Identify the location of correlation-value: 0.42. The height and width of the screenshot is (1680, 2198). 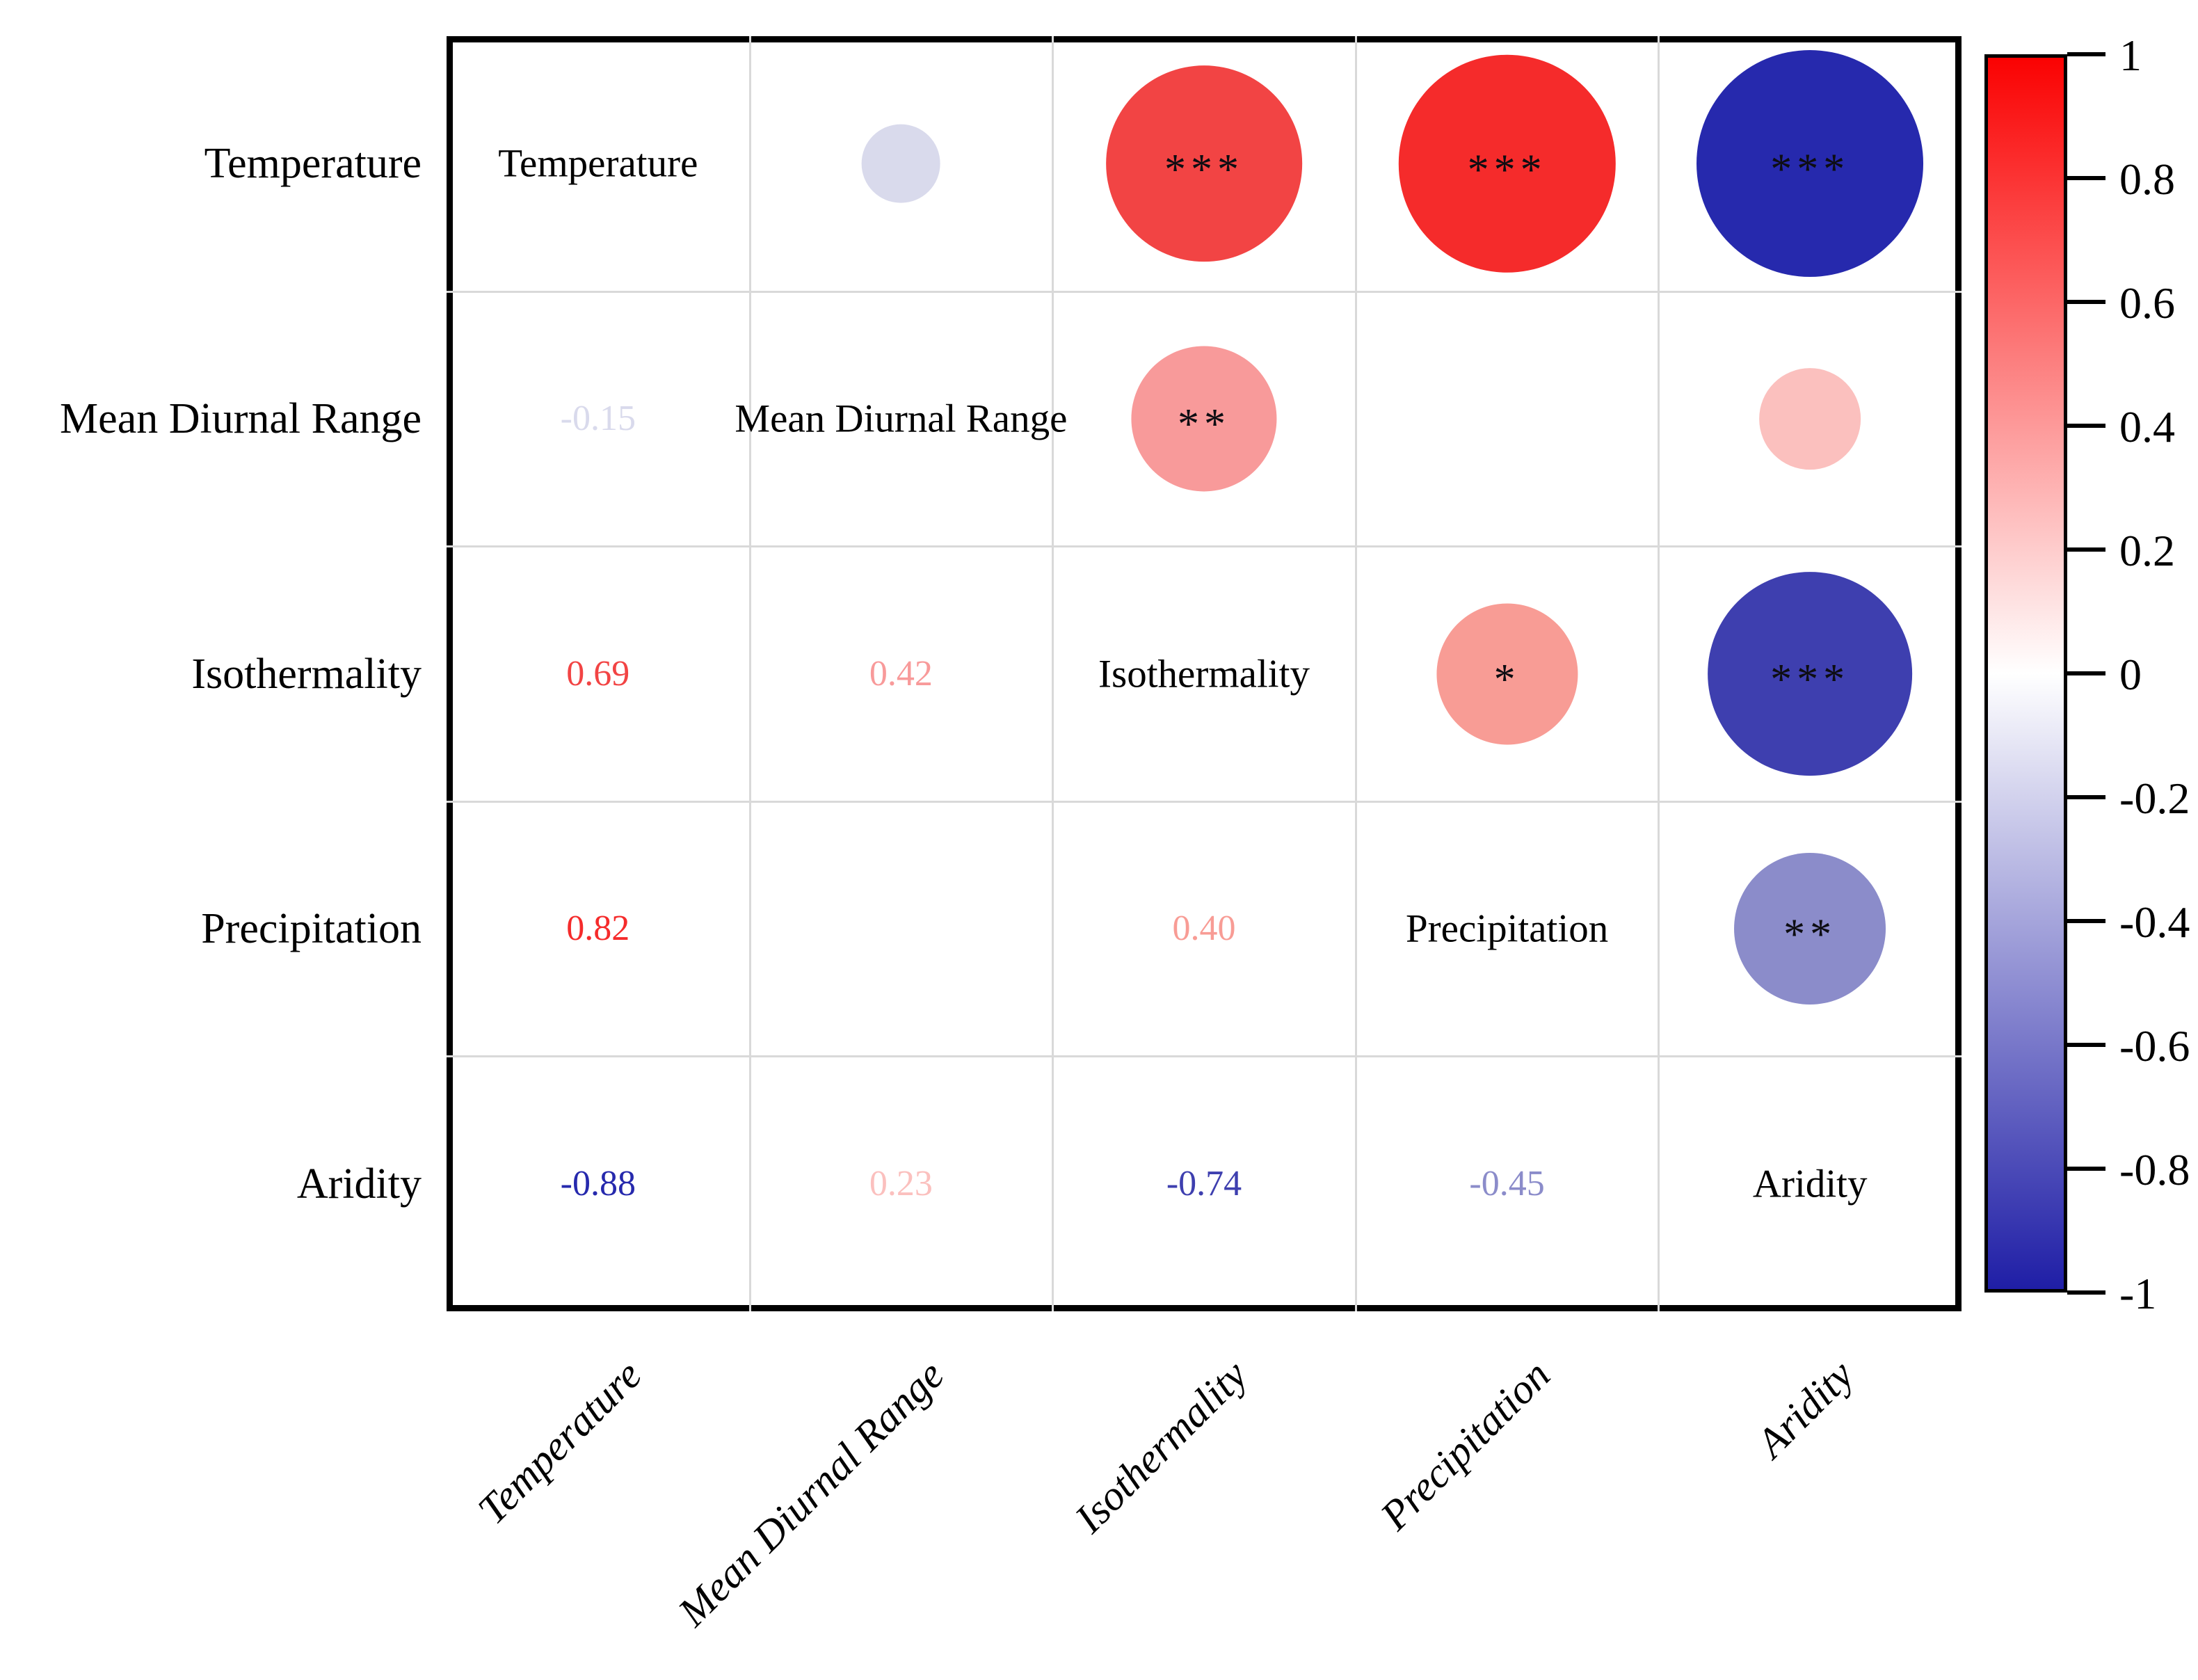
(901, 673).